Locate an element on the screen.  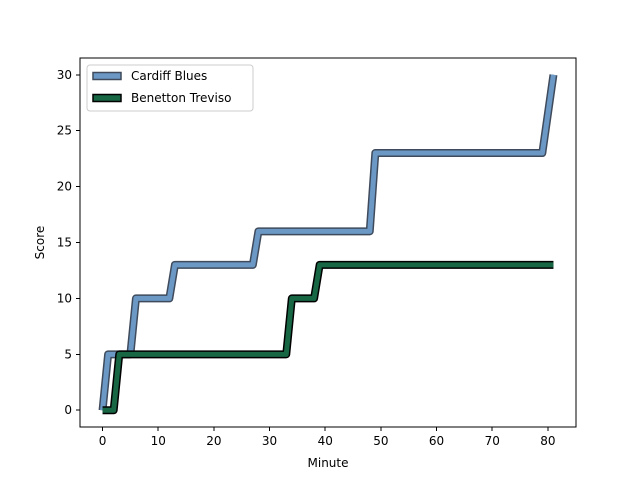
y-tick-label: 5 is located at coordinates (68, 354).